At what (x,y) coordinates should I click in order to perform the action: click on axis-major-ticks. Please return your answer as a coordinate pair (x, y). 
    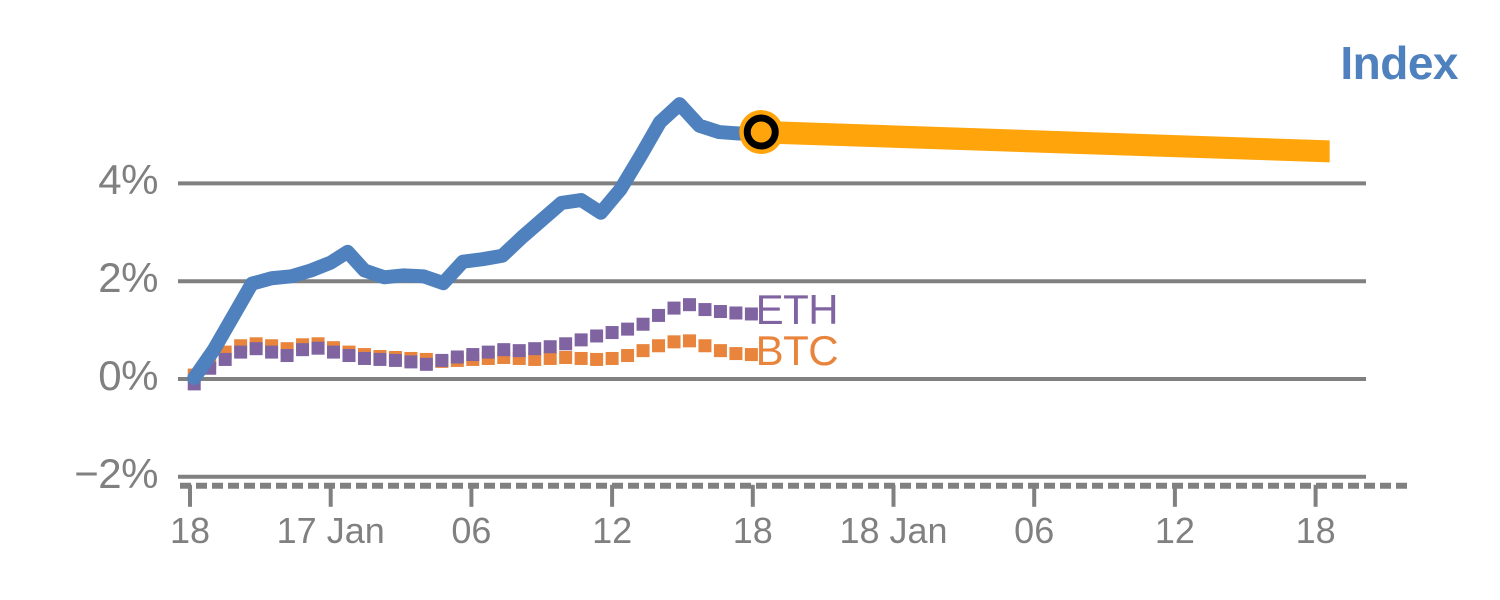
    Looking at the image, I should click on (753, 495).